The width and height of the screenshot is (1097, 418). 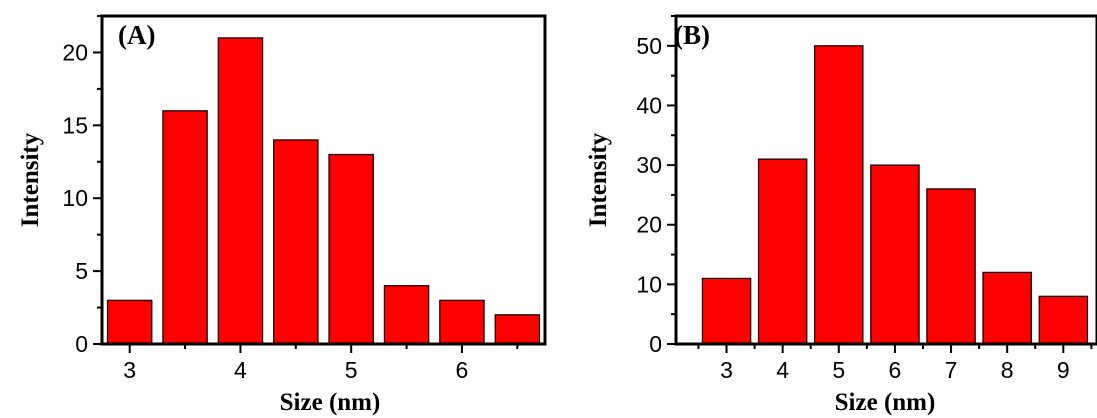 I want to click on panel-a-ytick-label-3: 15, so click(x=75, y=125).